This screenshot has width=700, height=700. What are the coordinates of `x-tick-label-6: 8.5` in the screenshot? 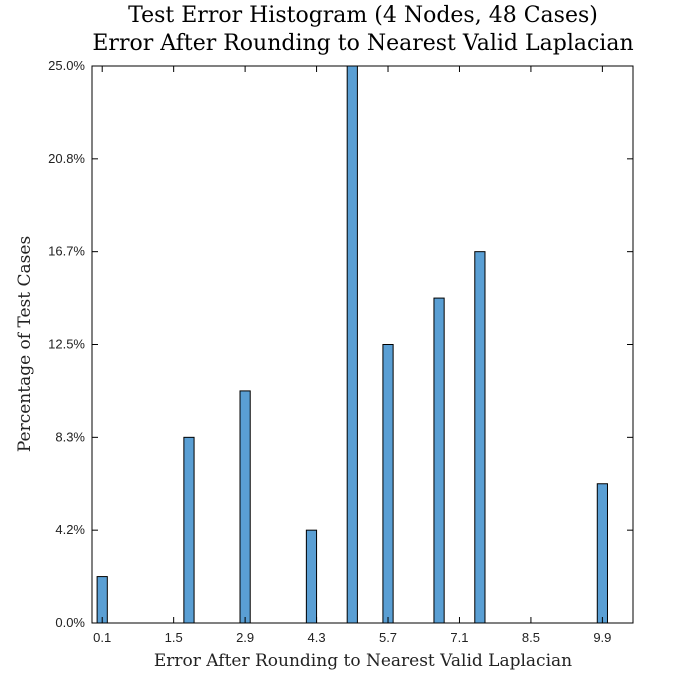 It's located at (531, 637).